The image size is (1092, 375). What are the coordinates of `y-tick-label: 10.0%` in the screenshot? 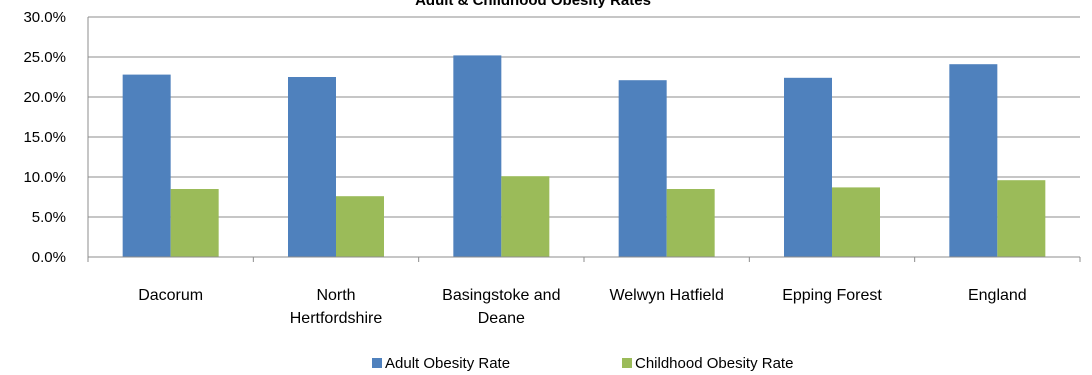 It's located at (44, 177).